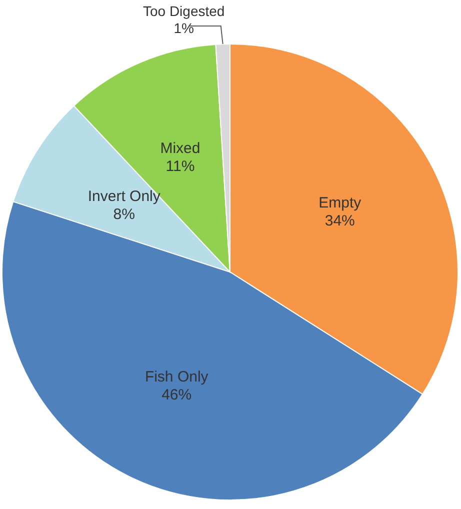  What do you see at coordinates (124, 214) in the screenshot?
I see `data-label: 8%` at bounding box center [124, 214].